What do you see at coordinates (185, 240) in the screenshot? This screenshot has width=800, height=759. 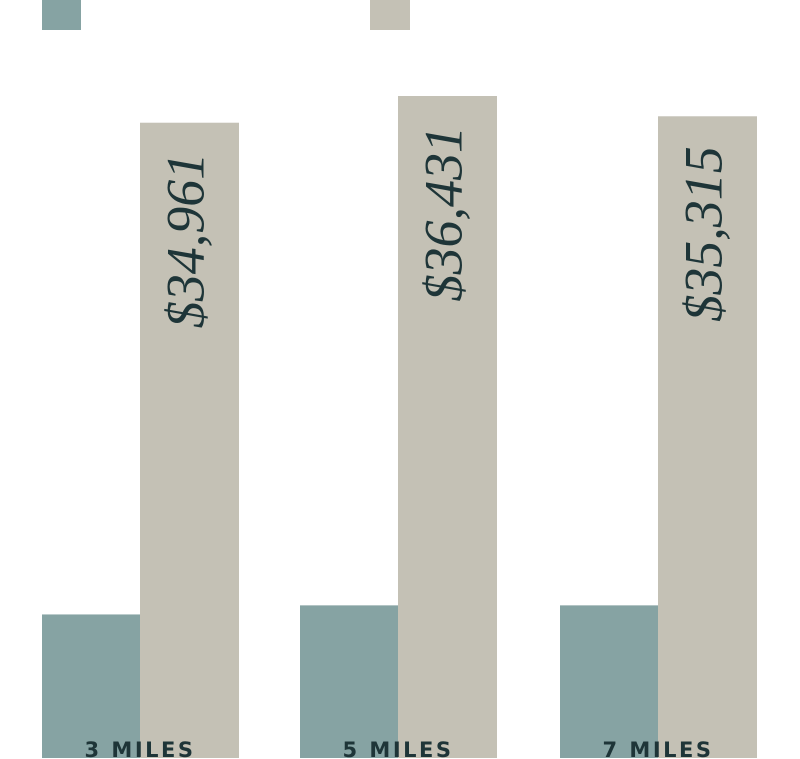 I see `value-label: $34,961` at bounding box center [185, 240].